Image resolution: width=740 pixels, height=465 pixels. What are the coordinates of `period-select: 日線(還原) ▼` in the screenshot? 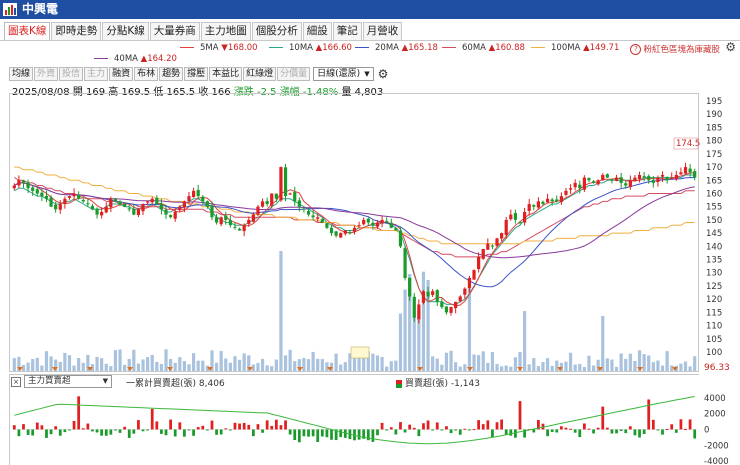 It's located at (343, 74).